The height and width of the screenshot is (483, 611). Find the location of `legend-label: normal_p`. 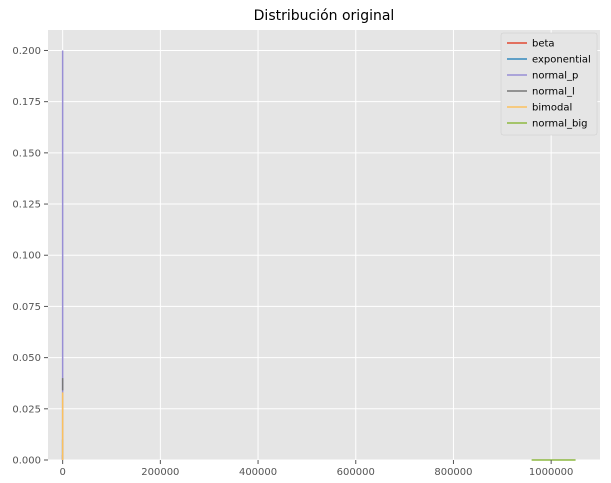

legend-label: normal_p is located at coordinates (555, 76).